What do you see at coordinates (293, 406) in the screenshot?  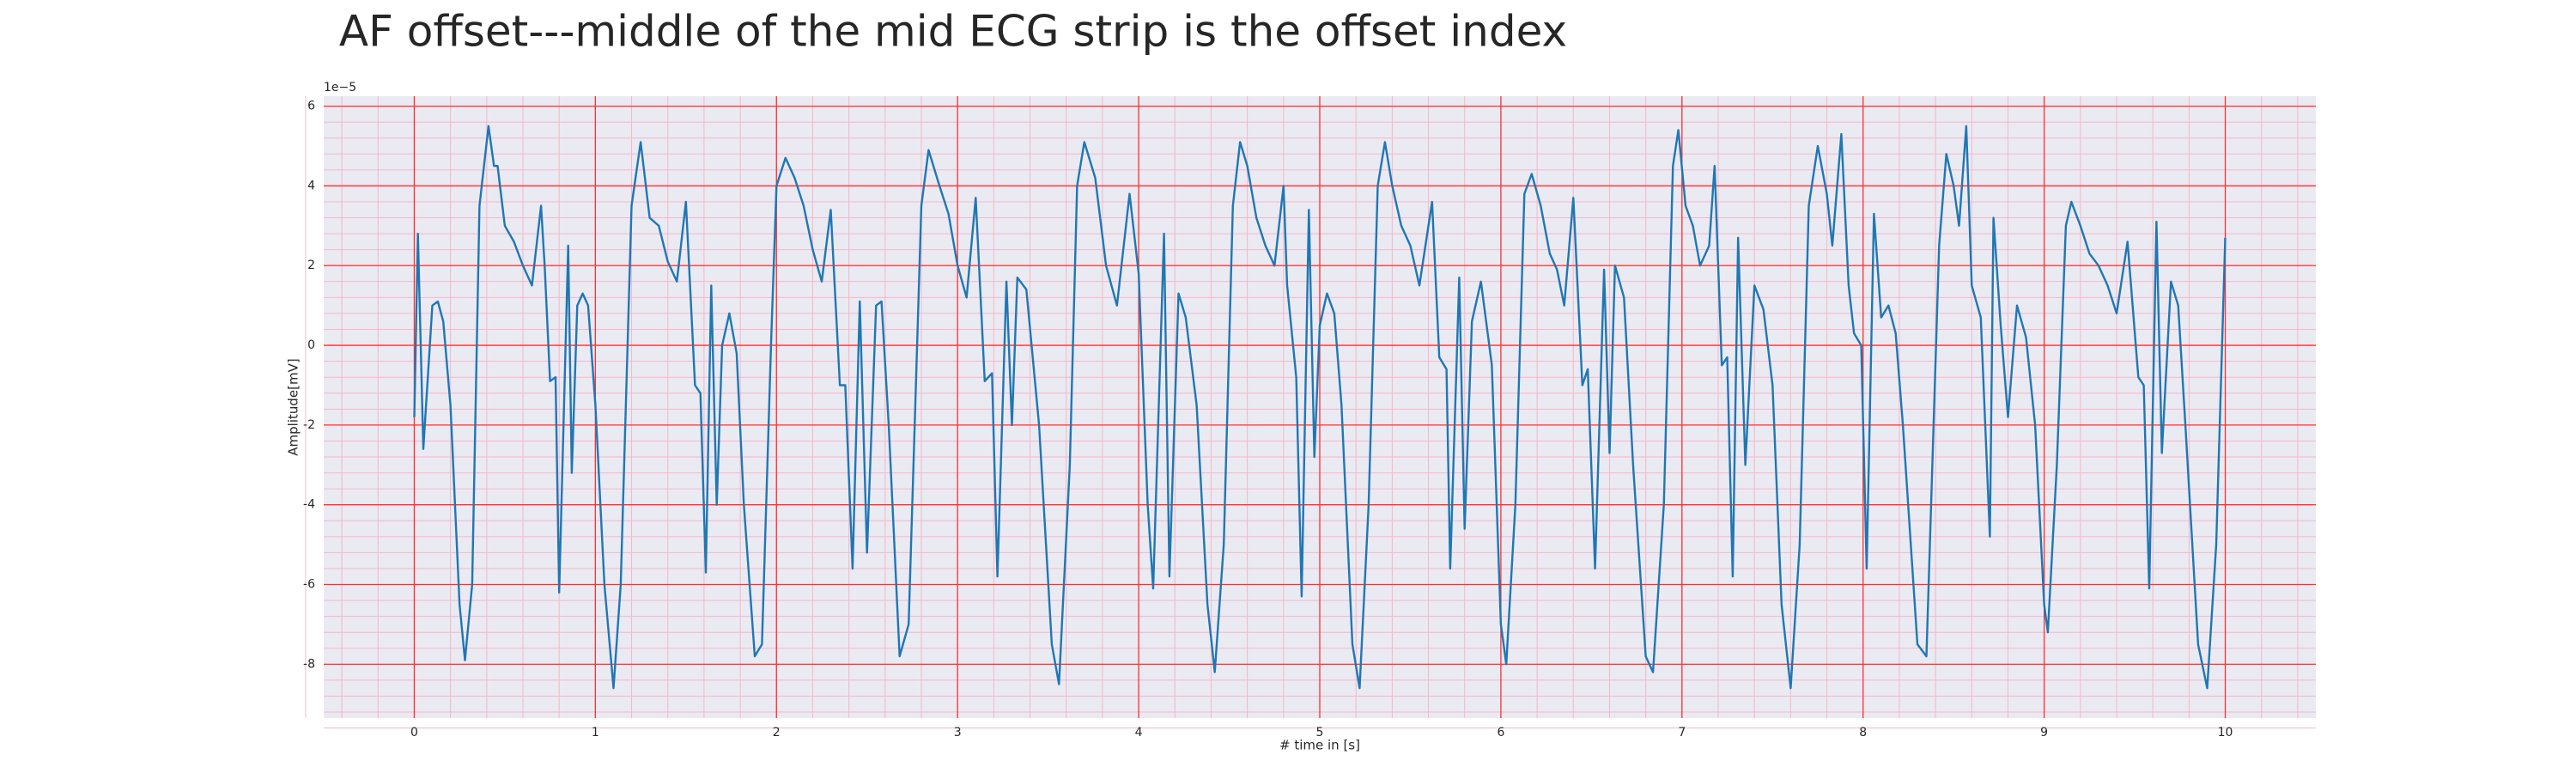 I see `y-axis-label: Amplitude[mV]` at bounding box center [293, 406].